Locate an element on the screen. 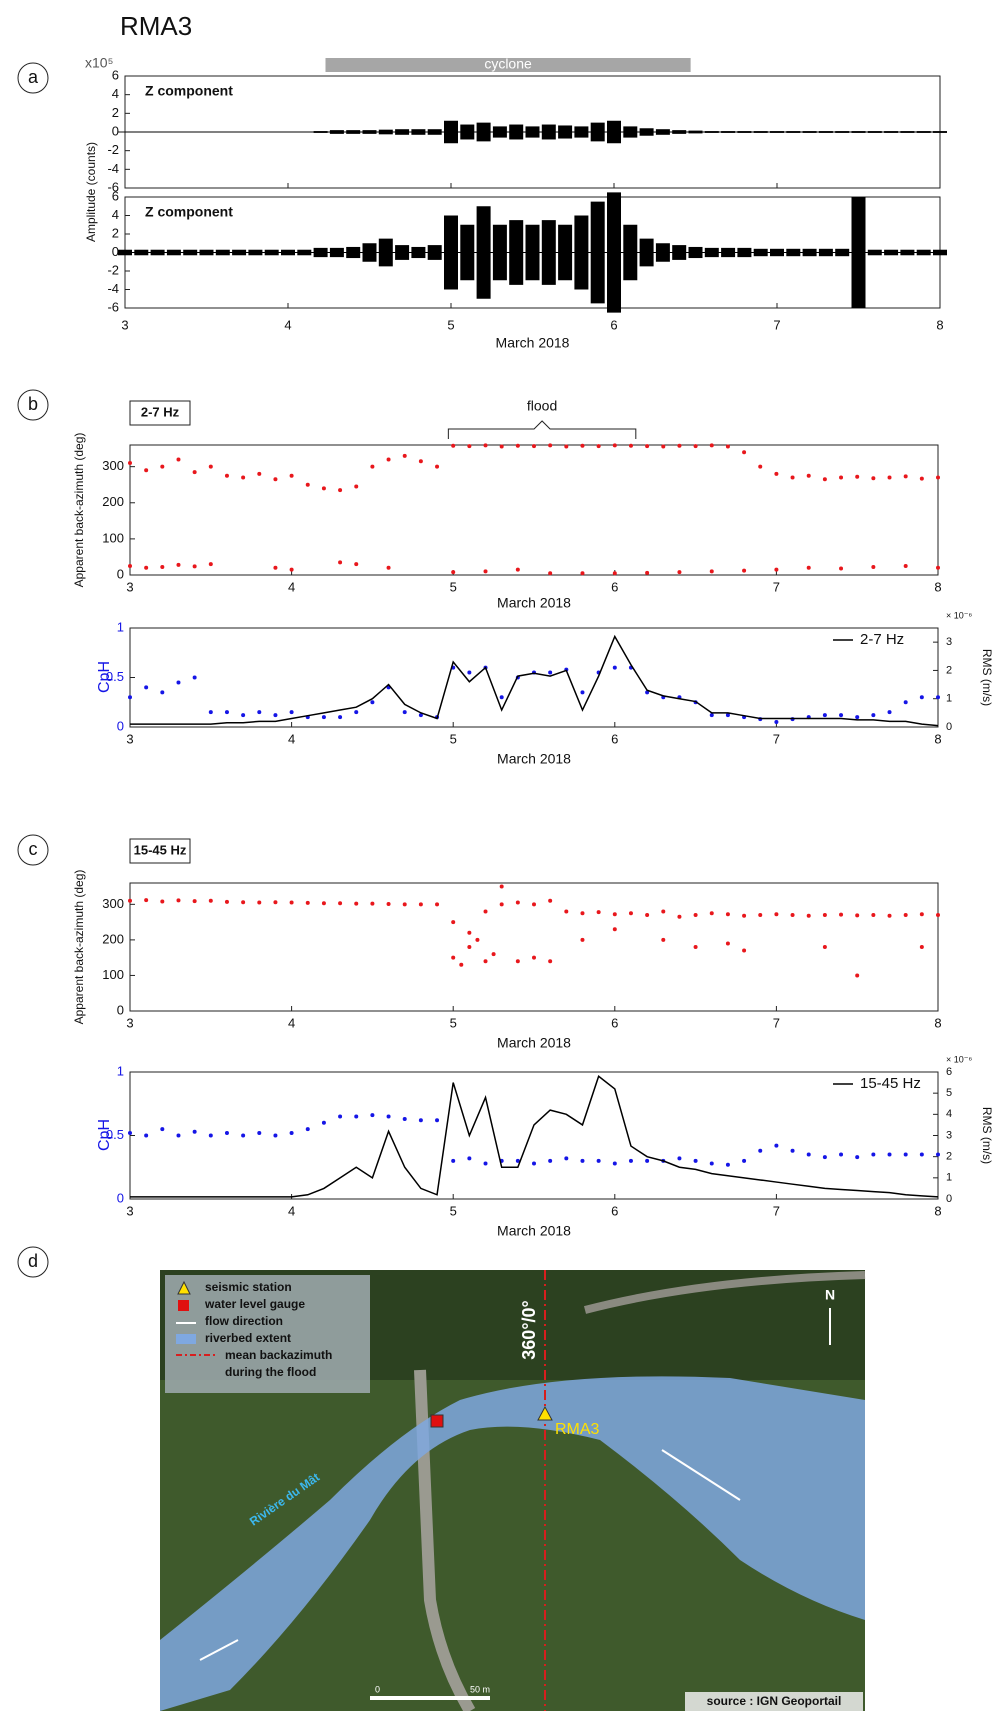  y2-tick-label: 2 is located at coordinates (949, 670).